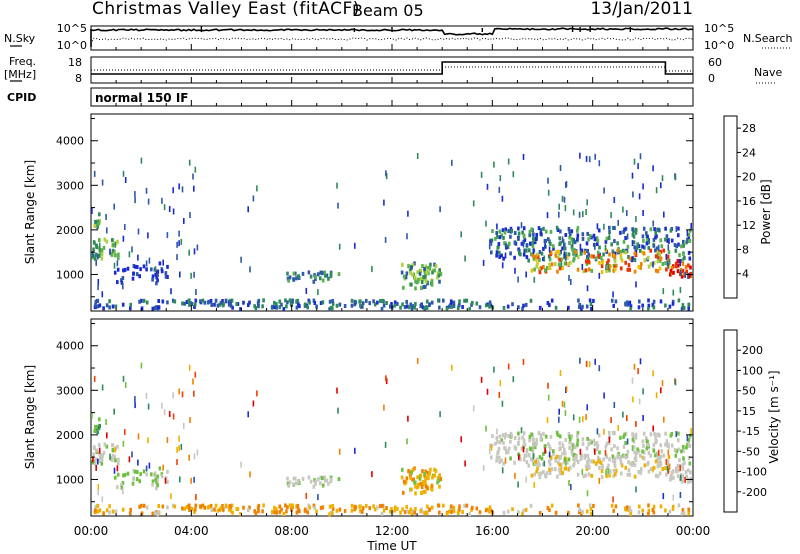 The height and width of the screenshot is (554, 800). Describe the element at coordinates (20, 38) in the screenshot. I see `nsky-label: N.Sky` at that location.